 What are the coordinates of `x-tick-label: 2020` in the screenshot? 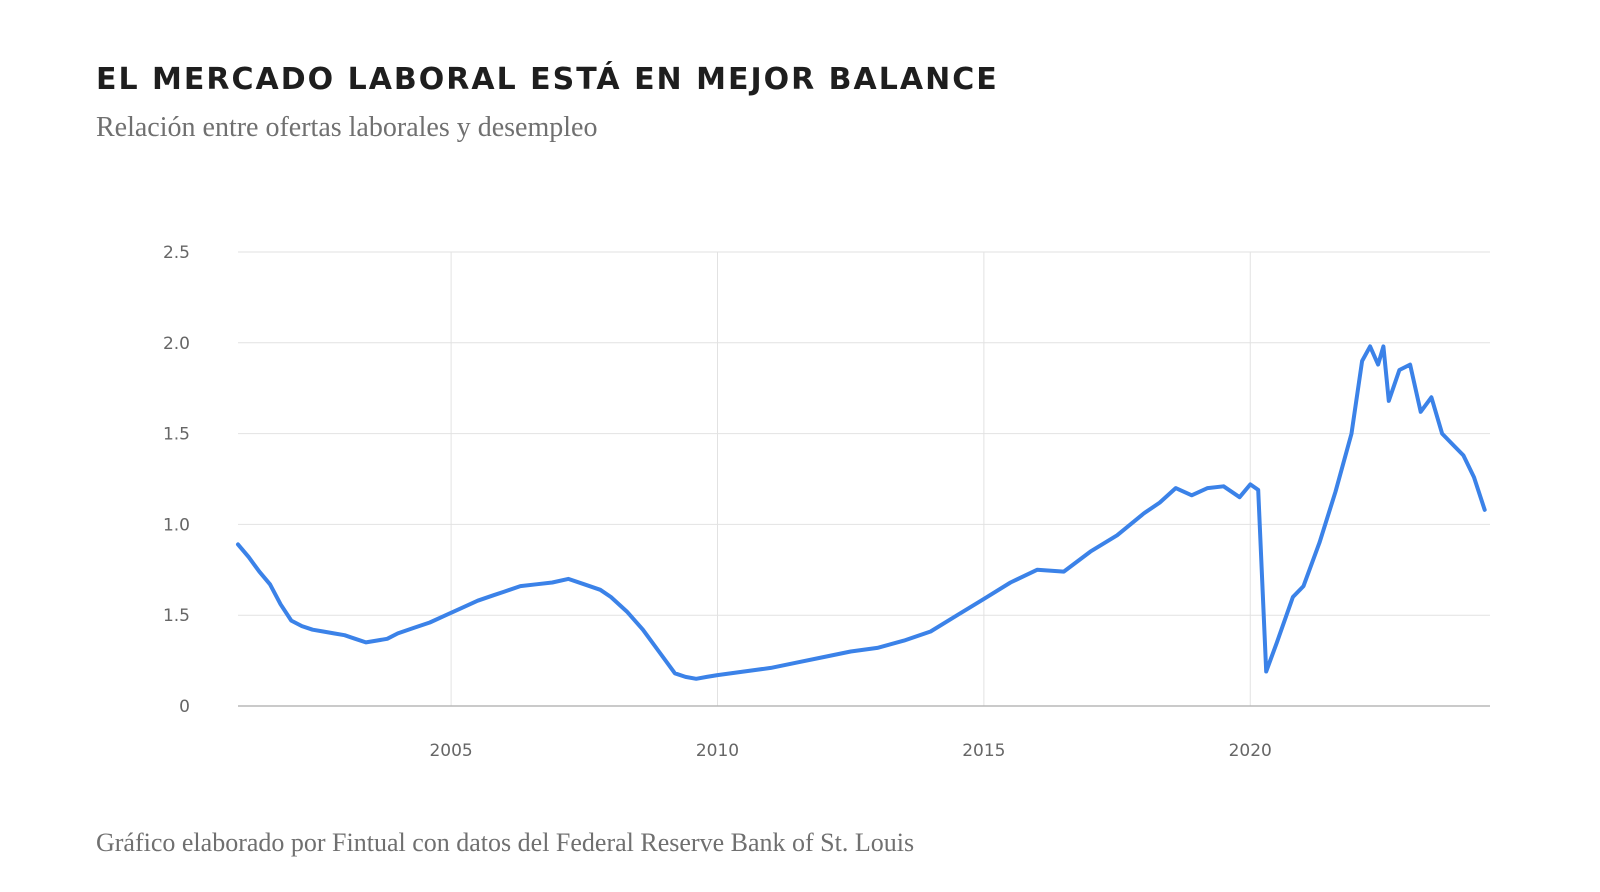 It's located at (1250, 751).